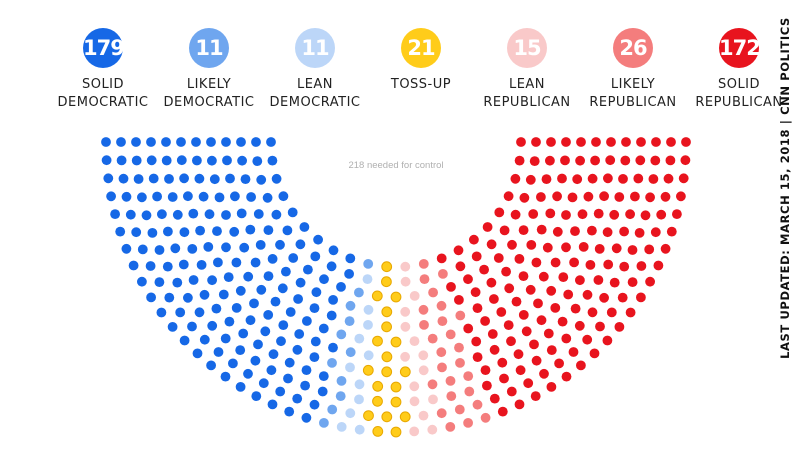  Describe the element at coordinates (421, 61) in the screenshot. I see `legend-item-toss-up: 21 TOSS-UP` at that location.